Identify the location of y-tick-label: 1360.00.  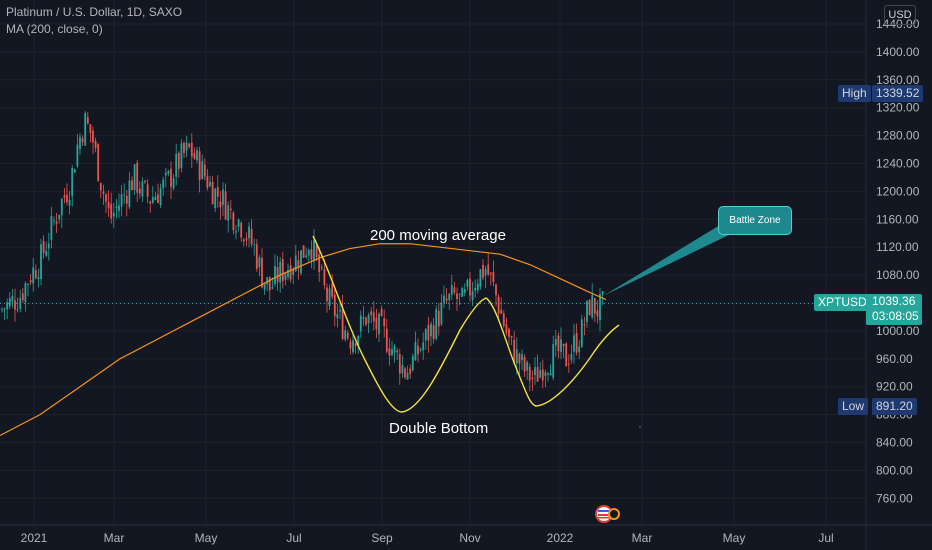
(898, 80).